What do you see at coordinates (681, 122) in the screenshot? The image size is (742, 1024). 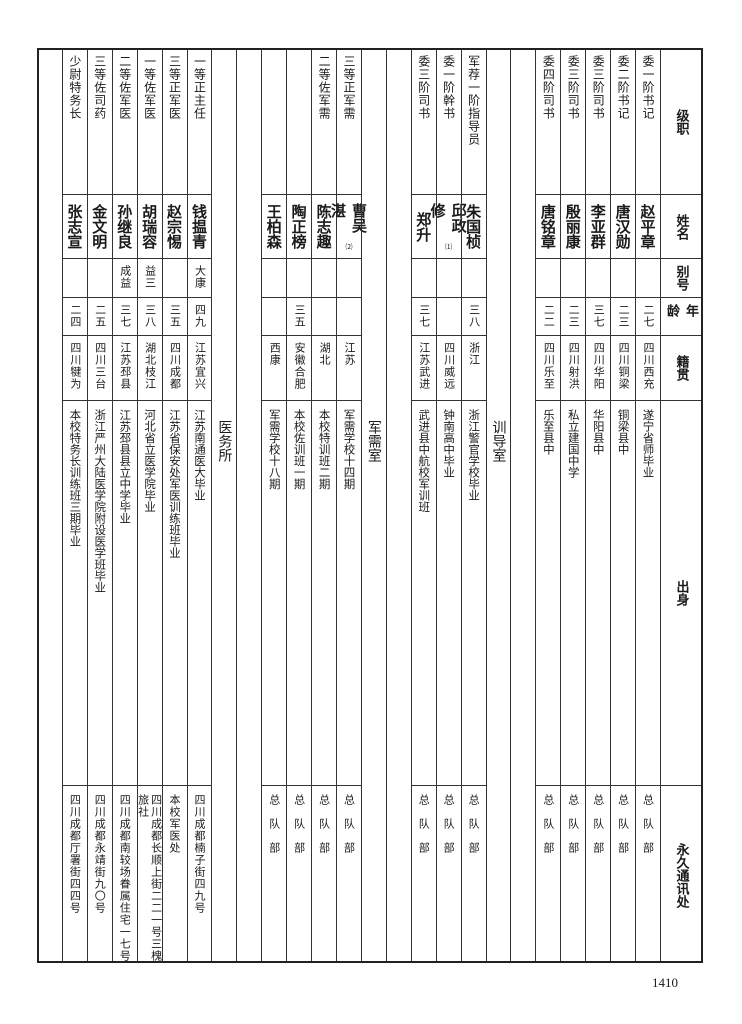 I see `header-rank: 级职` at bounding box center [681, 122].